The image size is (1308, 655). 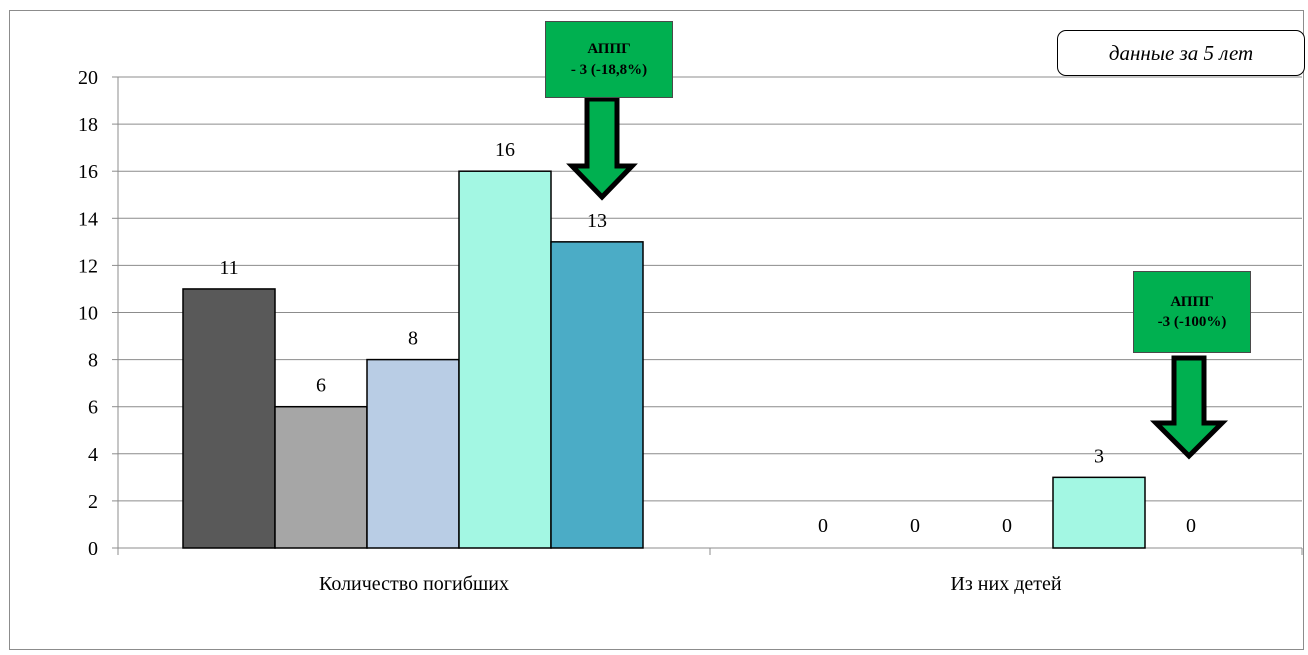 What do you see at coordinates (93, 455) in the screenshot?
I see `y-tick-label: 4` at bounding box center [93, 455].